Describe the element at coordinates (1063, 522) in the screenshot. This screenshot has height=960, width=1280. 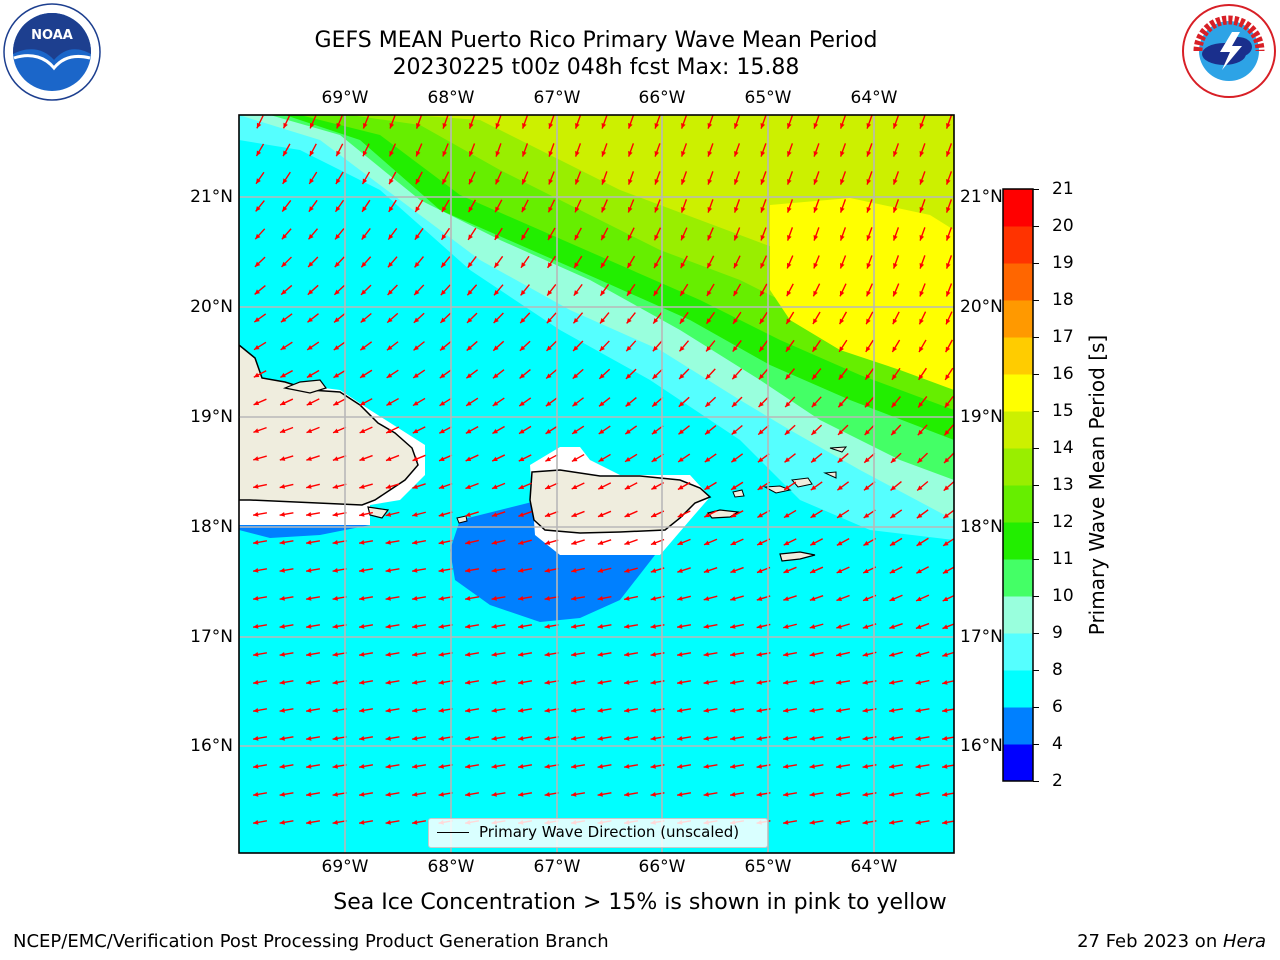
I see `colorbar-tick-label: 12` at that location.